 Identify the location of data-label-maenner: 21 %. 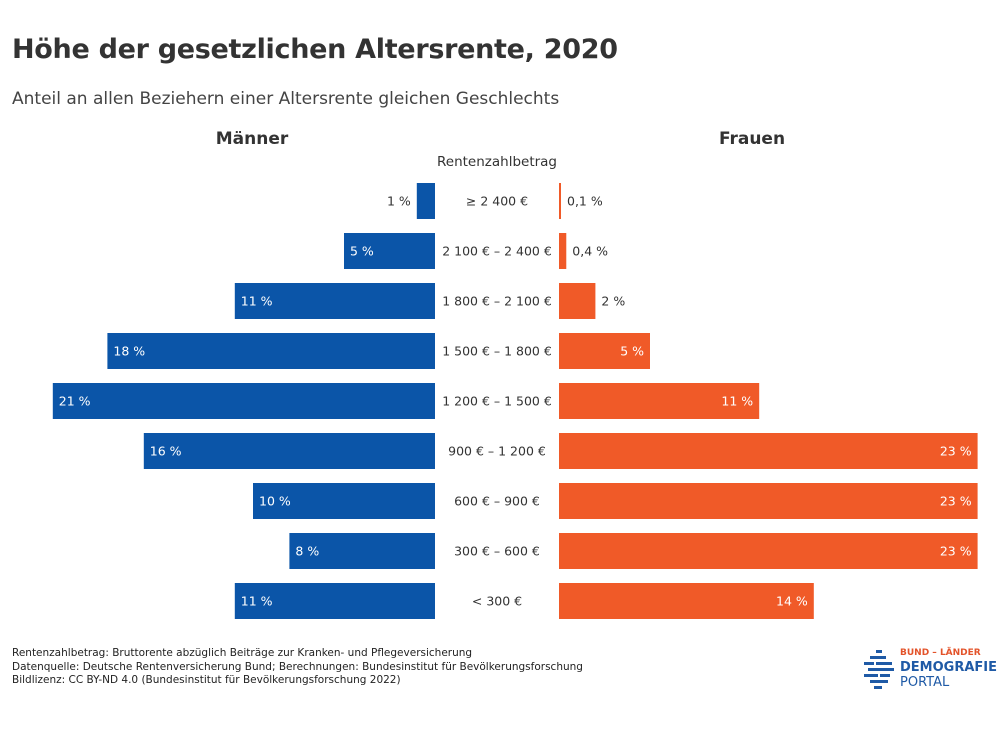
(75, 401).